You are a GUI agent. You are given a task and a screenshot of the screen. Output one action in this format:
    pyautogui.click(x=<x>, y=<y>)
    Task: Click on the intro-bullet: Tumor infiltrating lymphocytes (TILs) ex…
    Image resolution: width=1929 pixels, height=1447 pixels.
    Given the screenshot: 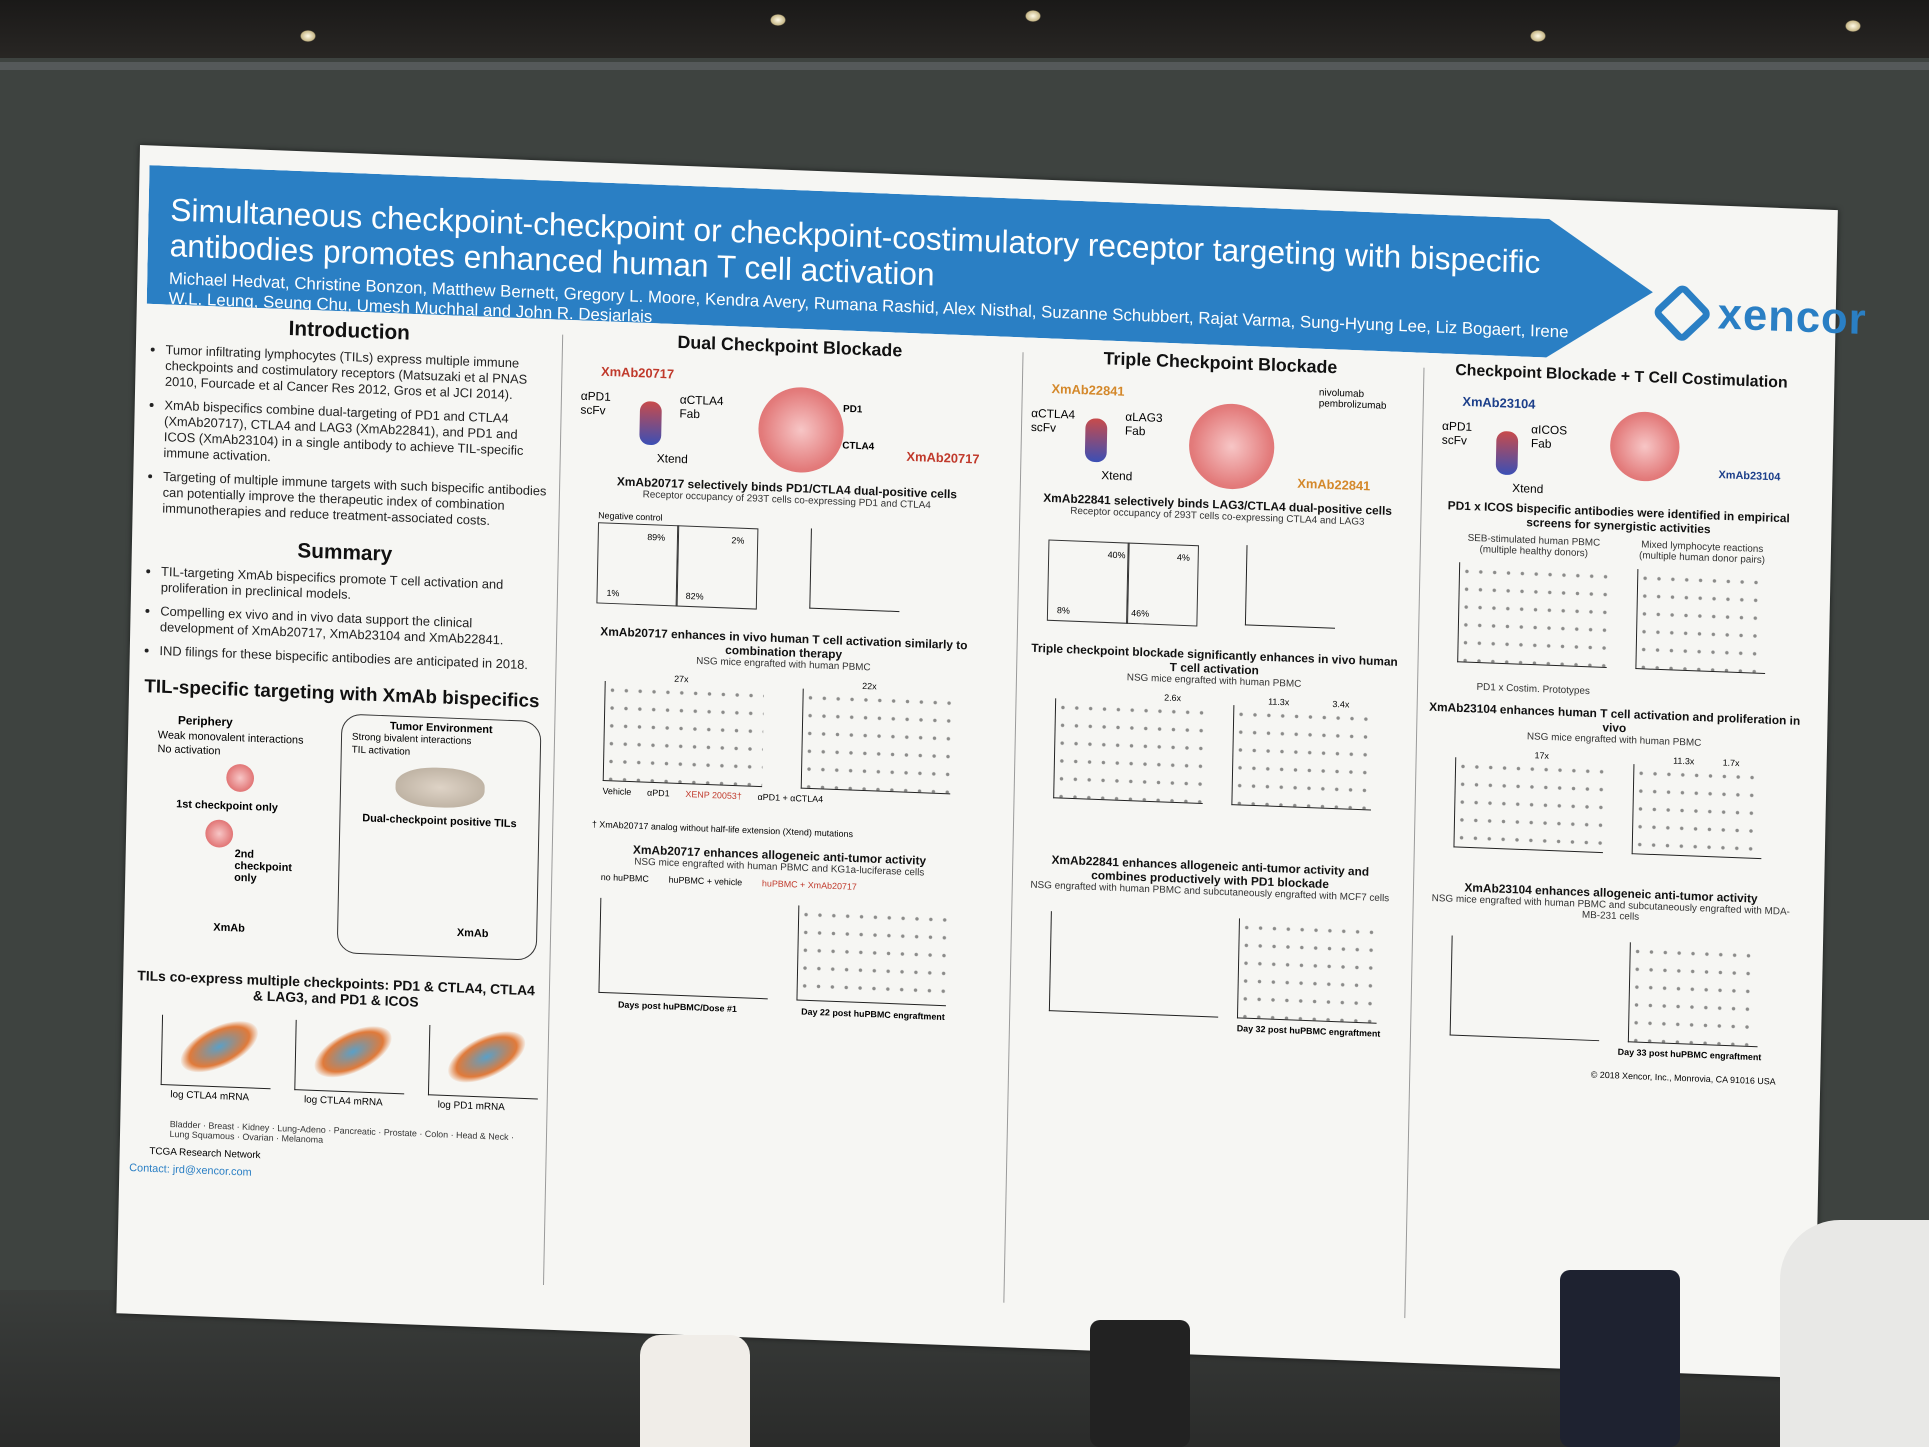 What is the action you would take?
    pyautogui.click(x=358, y=373)
    